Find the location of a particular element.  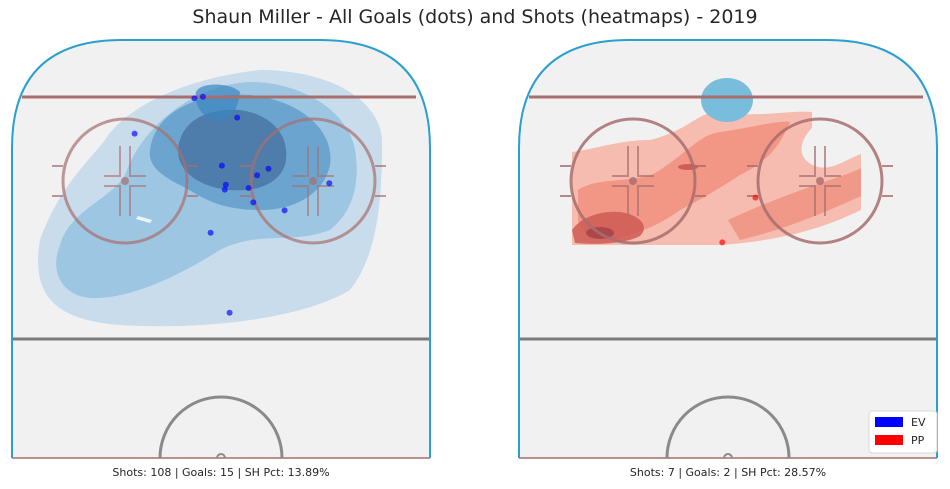

ev-goal-dots is located at coordinates (232, 204).